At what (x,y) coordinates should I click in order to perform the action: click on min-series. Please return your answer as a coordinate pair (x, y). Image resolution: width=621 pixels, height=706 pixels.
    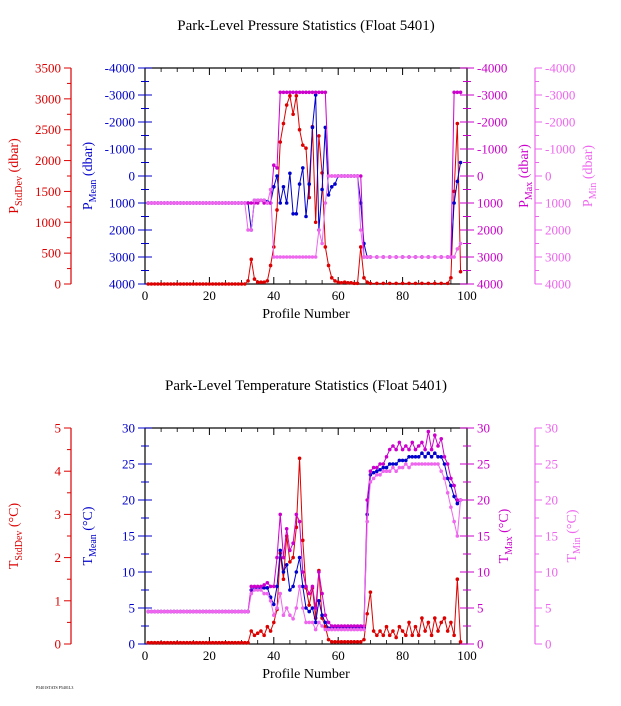
    Looking at the image, I should click on (304, 547).